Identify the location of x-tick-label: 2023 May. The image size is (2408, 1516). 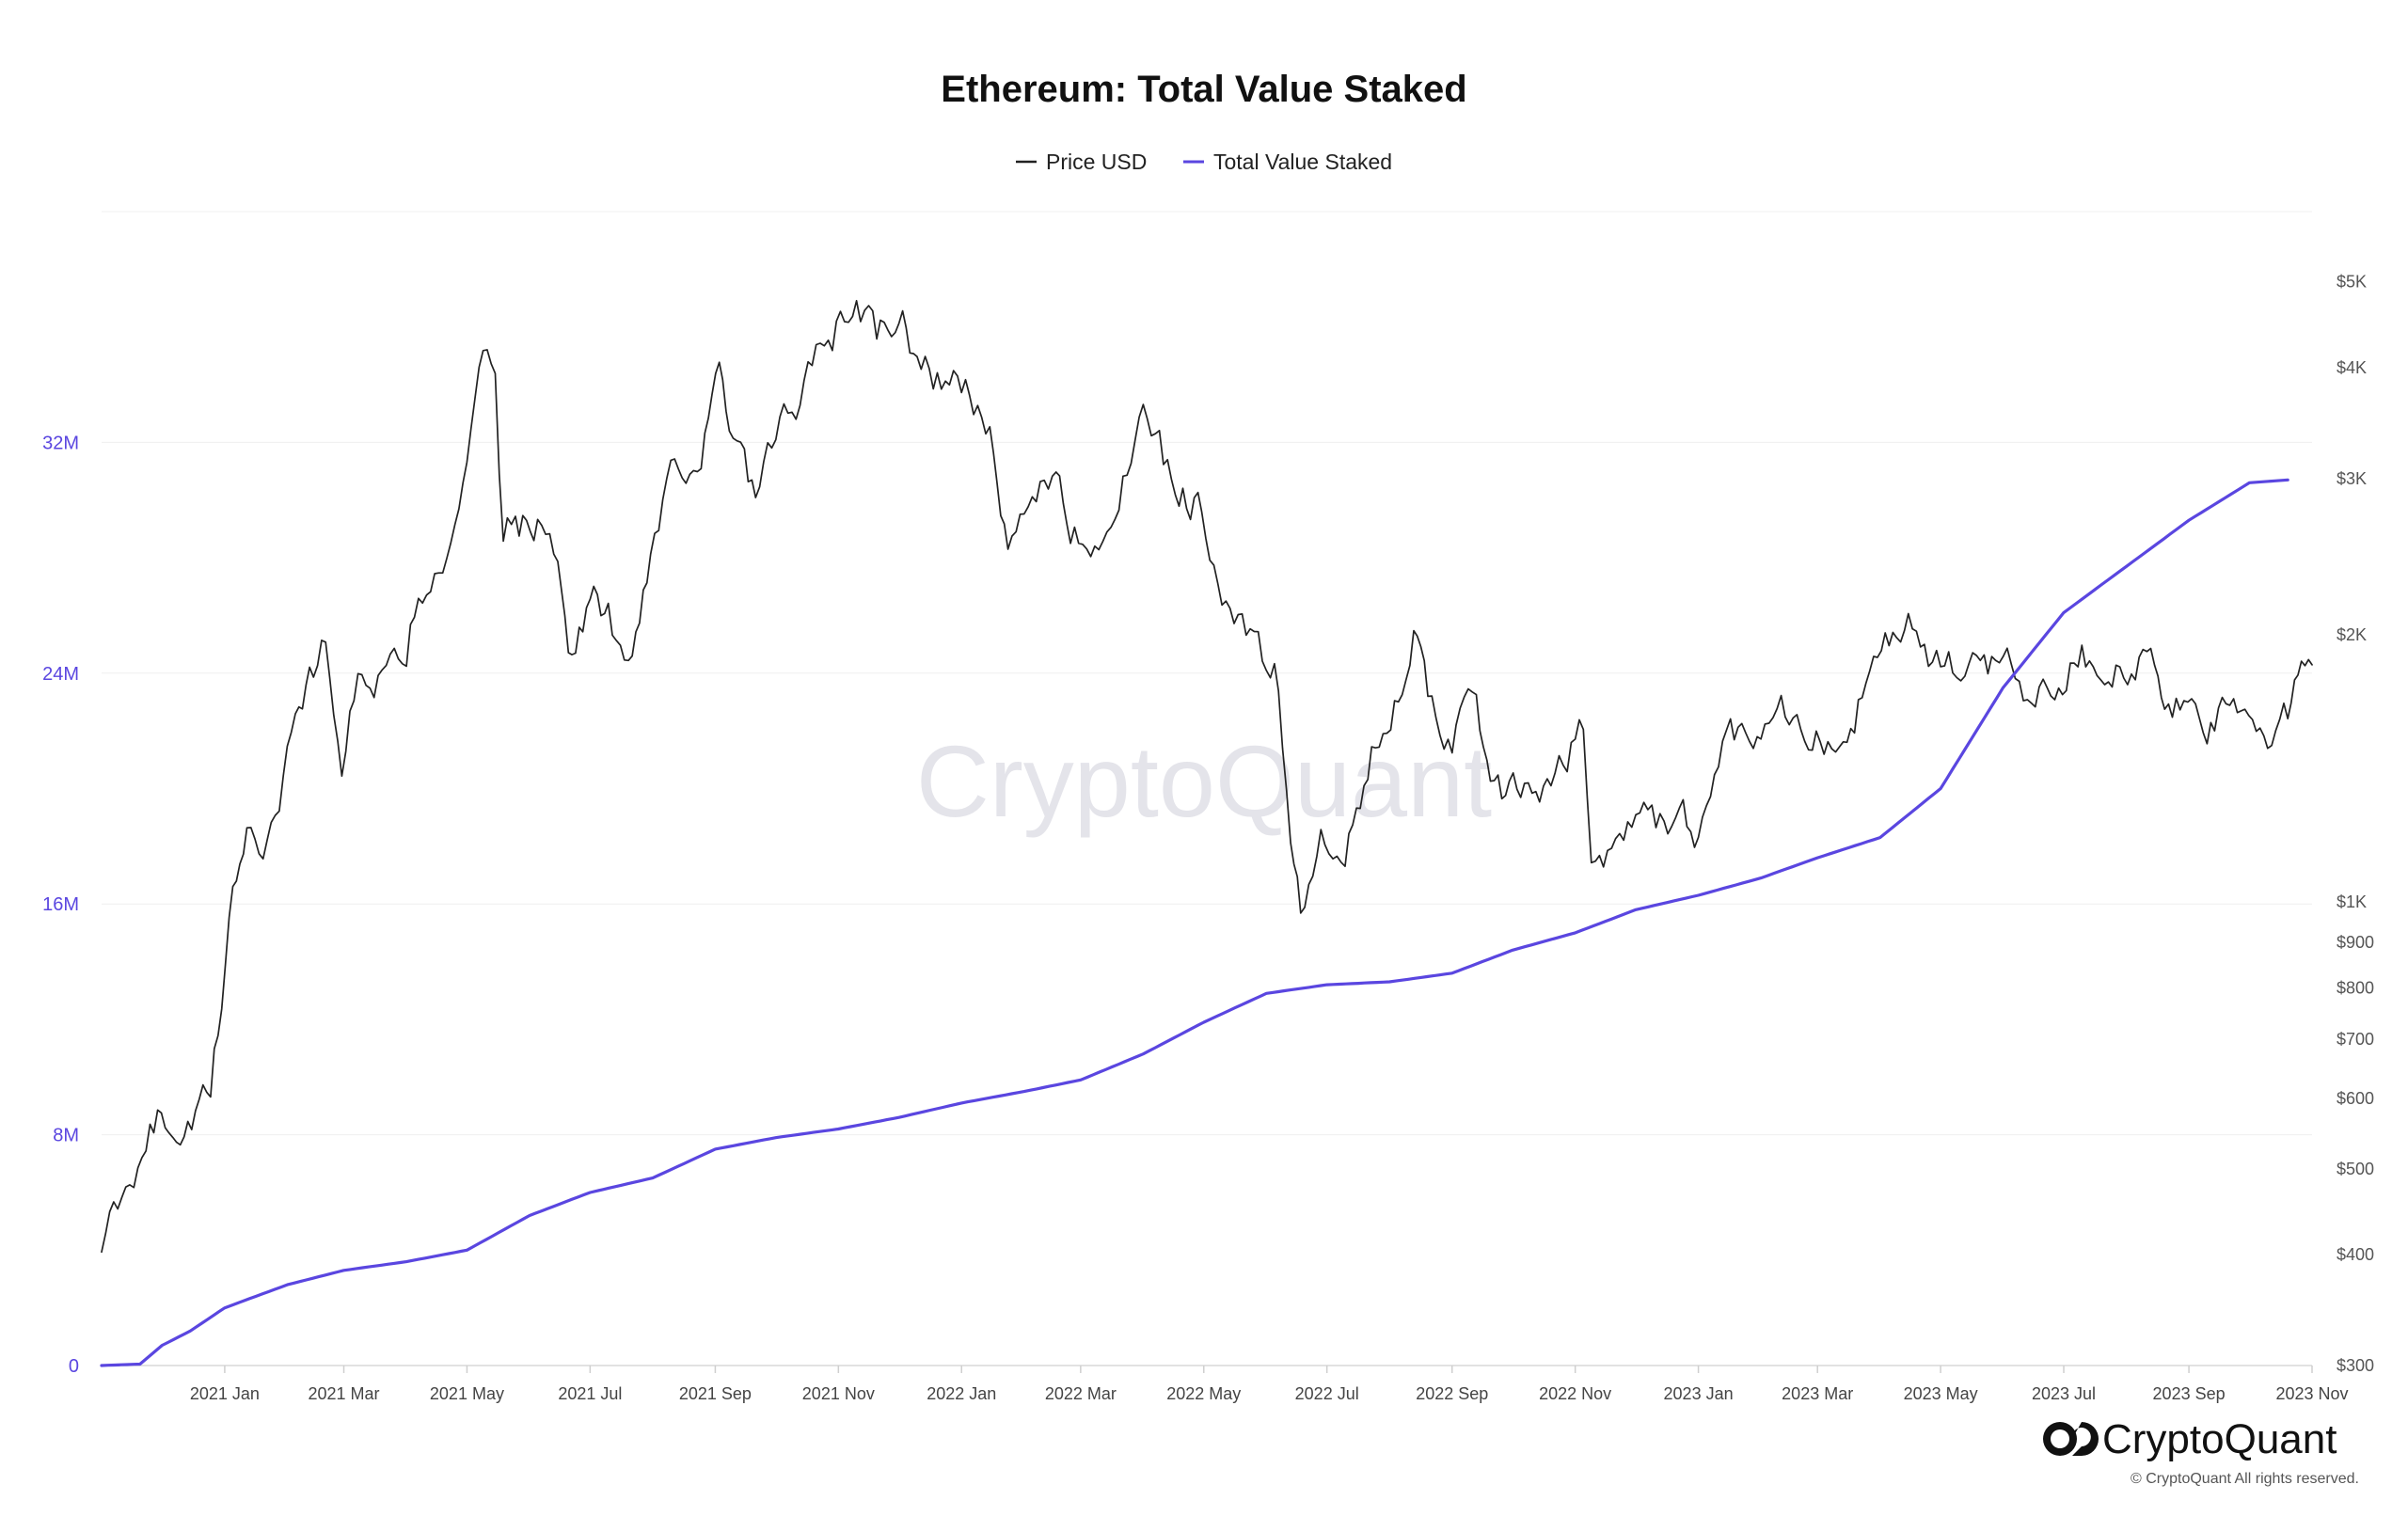
(1941, 1393).